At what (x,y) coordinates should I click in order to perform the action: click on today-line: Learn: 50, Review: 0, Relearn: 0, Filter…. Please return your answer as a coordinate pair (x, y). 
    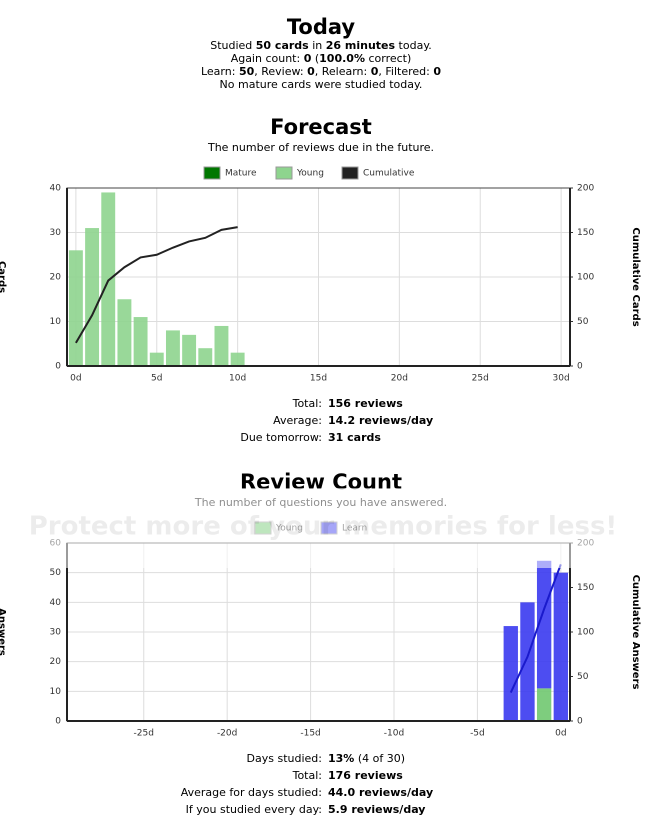
    Looking at the image, I should click on (321, 71).